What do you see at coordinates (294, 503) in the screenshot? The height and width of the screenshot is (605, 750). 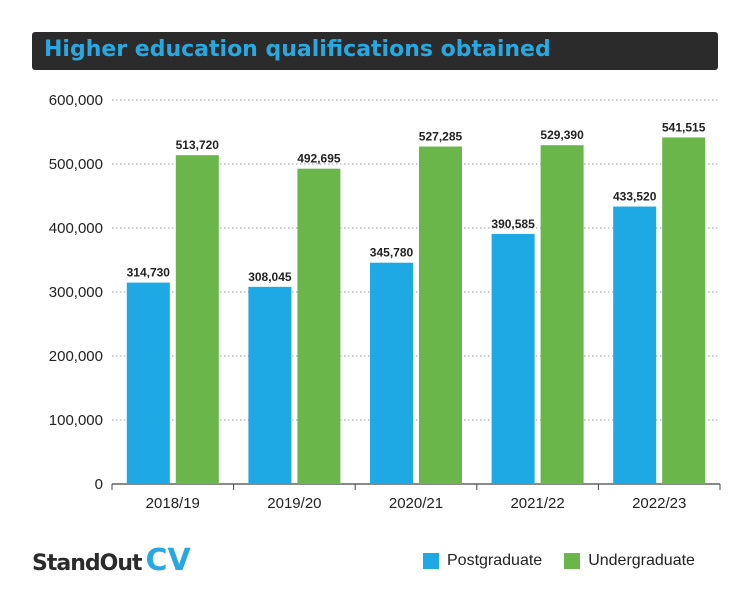 I see `x-tick-label: 2019/20` at bounding box center [294, 503].